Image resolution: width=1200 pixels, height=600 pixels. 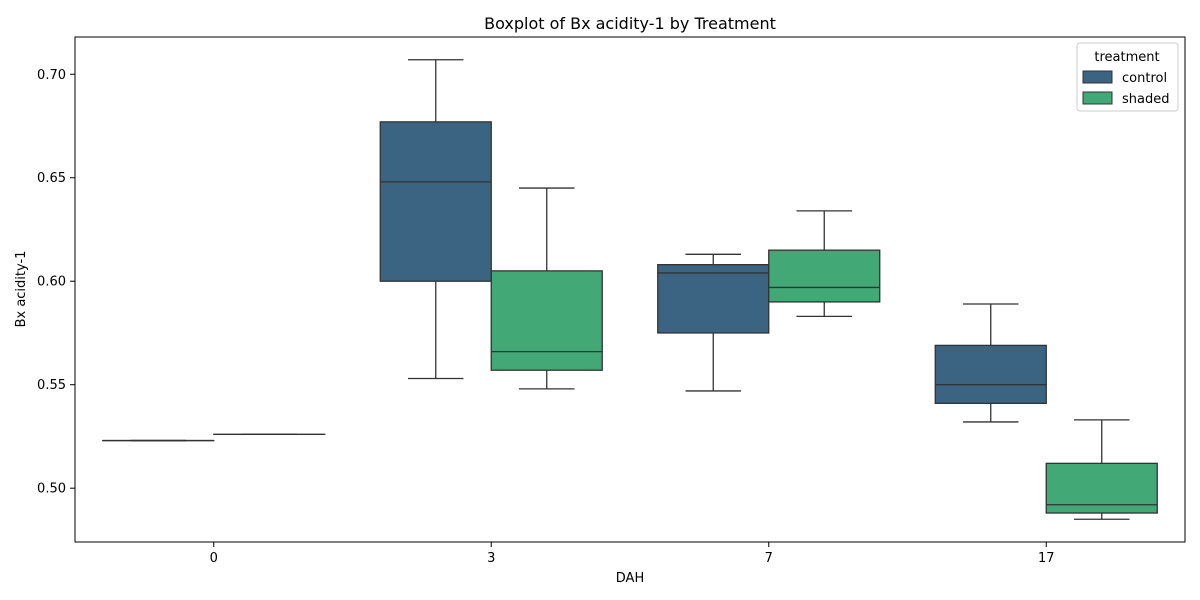 What do you see at coordinates (21, 289) in the screenshot?
I see `y-axis-label: Bx acidity-1` at bounding box center [21, 289].